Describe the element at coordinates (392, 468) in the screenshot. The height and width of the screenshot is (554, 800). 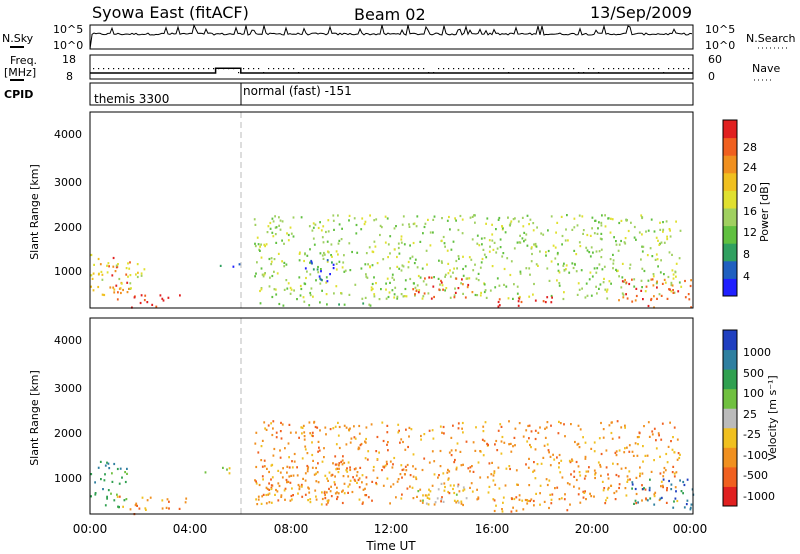
I see `velocity-data` at that location.